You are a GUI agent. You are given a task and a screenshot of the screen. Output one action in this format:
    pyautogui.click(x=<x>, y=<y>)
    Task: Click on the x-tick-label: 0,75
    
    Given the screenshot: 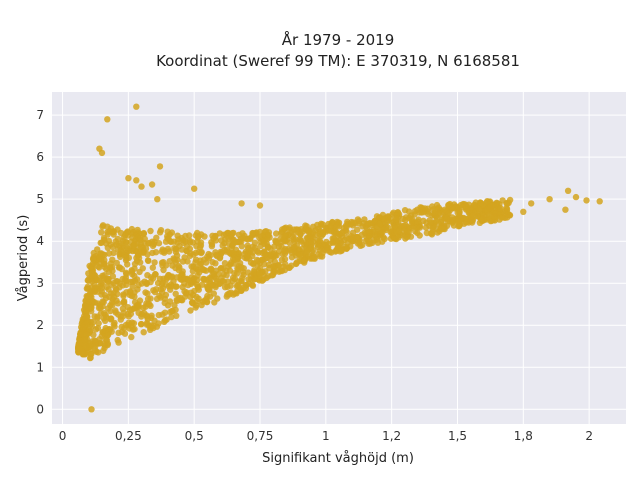 What is the action you would take?
    pyautogui.click(x=260, y=436)
    